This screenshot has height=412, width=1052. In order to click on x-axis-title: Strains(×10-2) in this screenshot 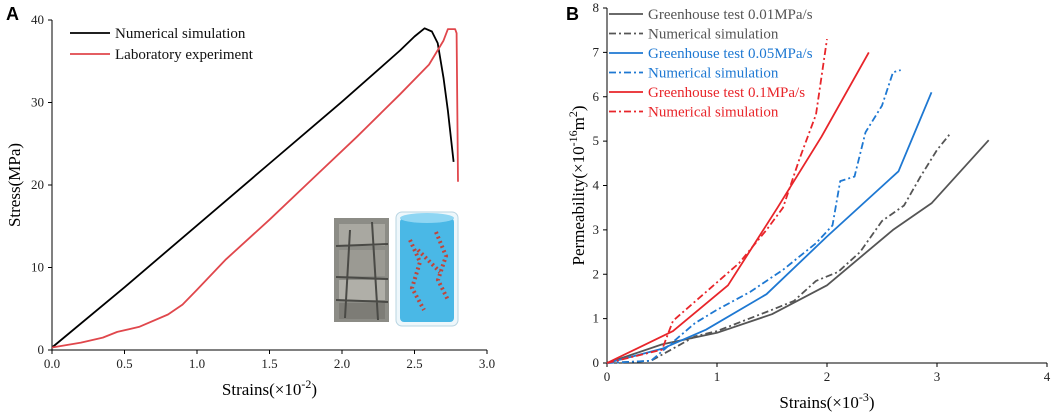, I will do `click(269, 388)`.